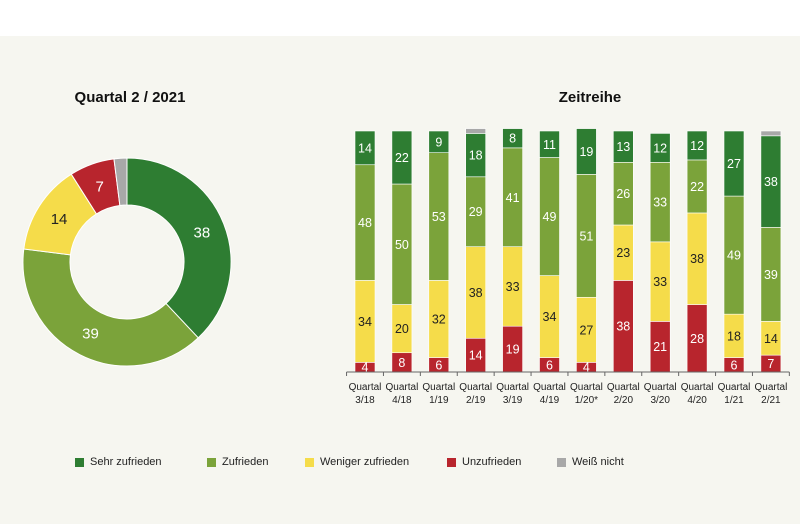  I want to click on x-tick-label: 3/19, so click(513, 400).